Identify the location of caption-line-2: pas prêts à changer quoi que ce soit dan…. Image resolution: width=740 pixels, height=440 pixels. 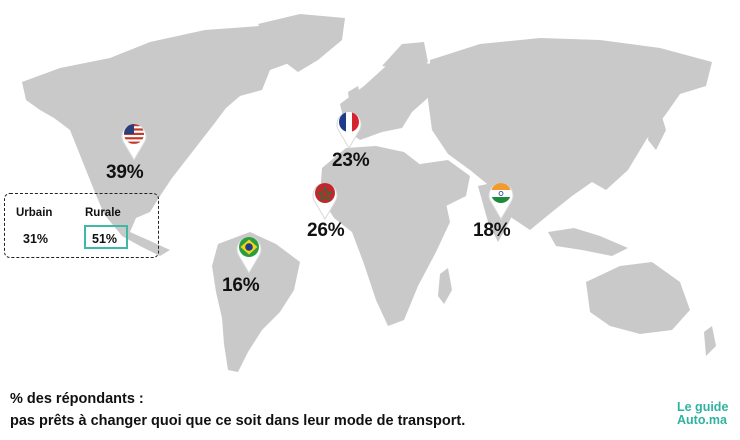
(238, 421).